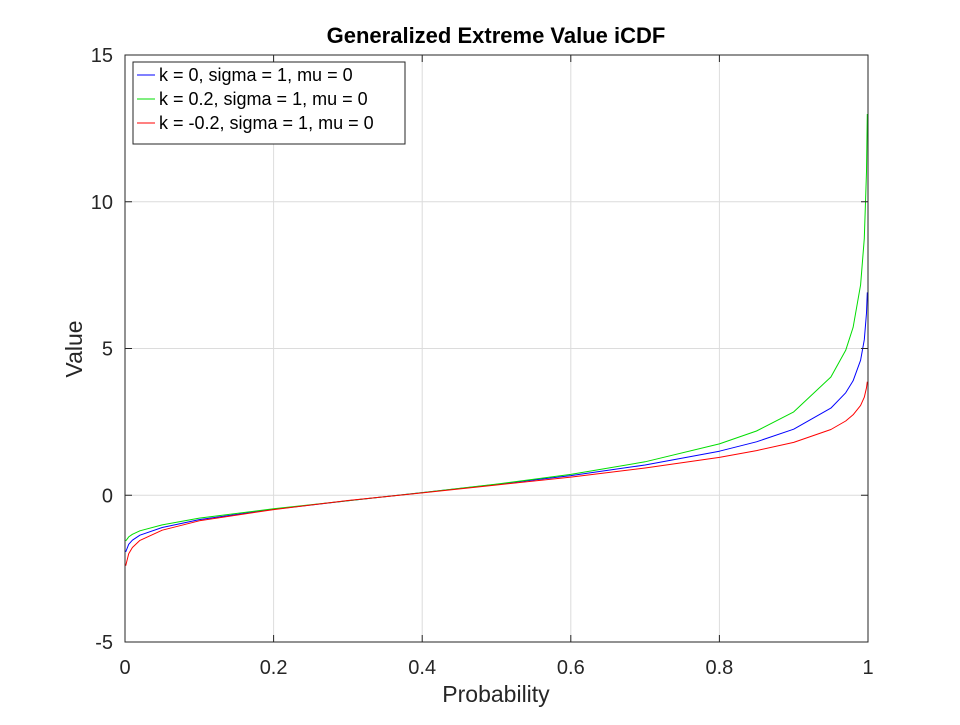 This screenshot has height=725, width=960. I want to click on x-tick-label: 0.2, so click(274, 668).